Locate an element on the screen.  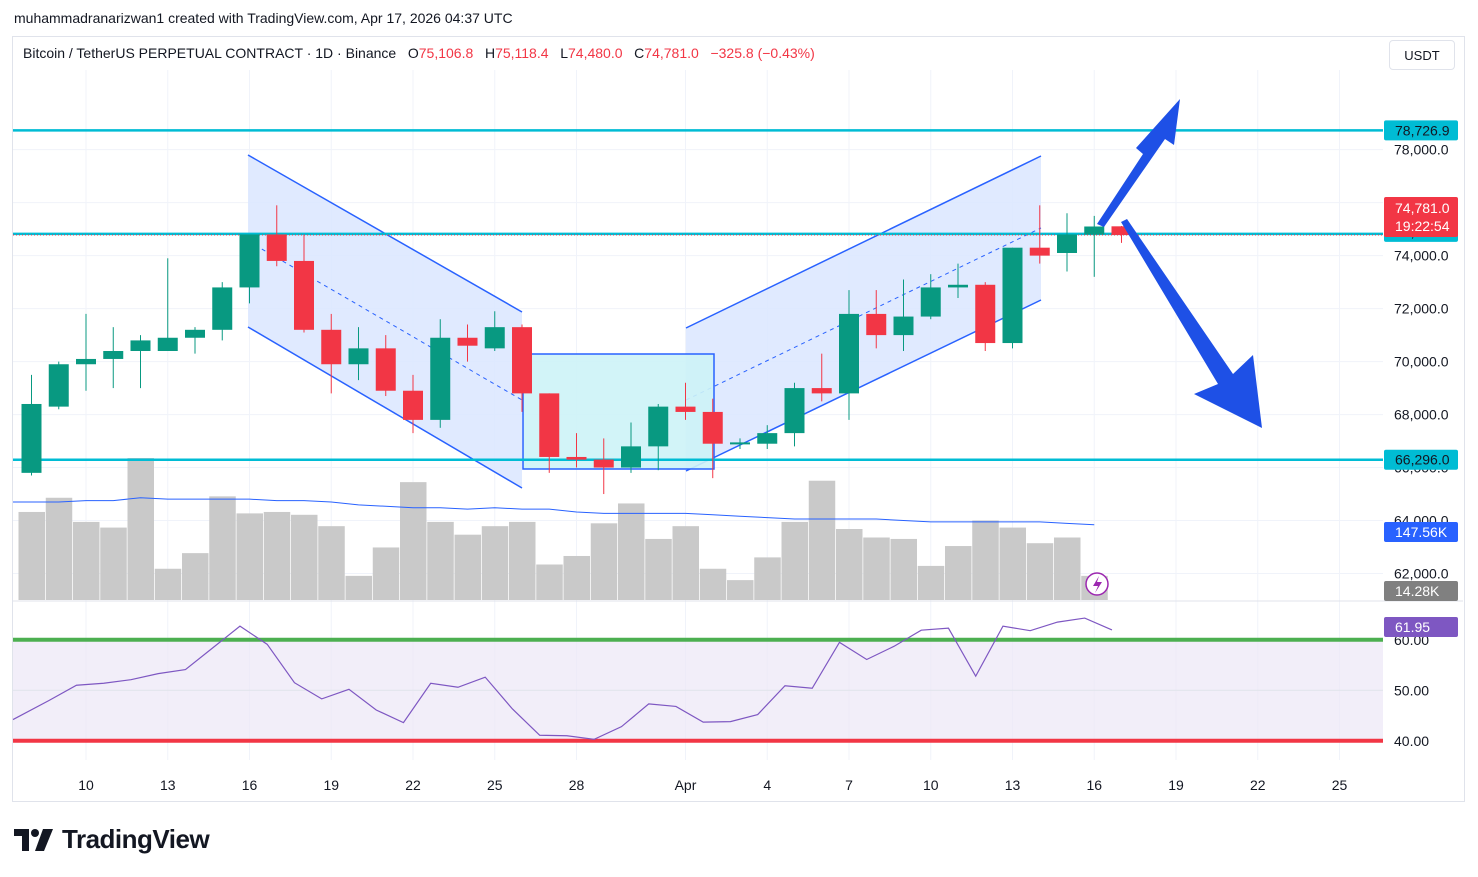
rsi-tick-label: 40.00 is located at coordinates (1411, 741).